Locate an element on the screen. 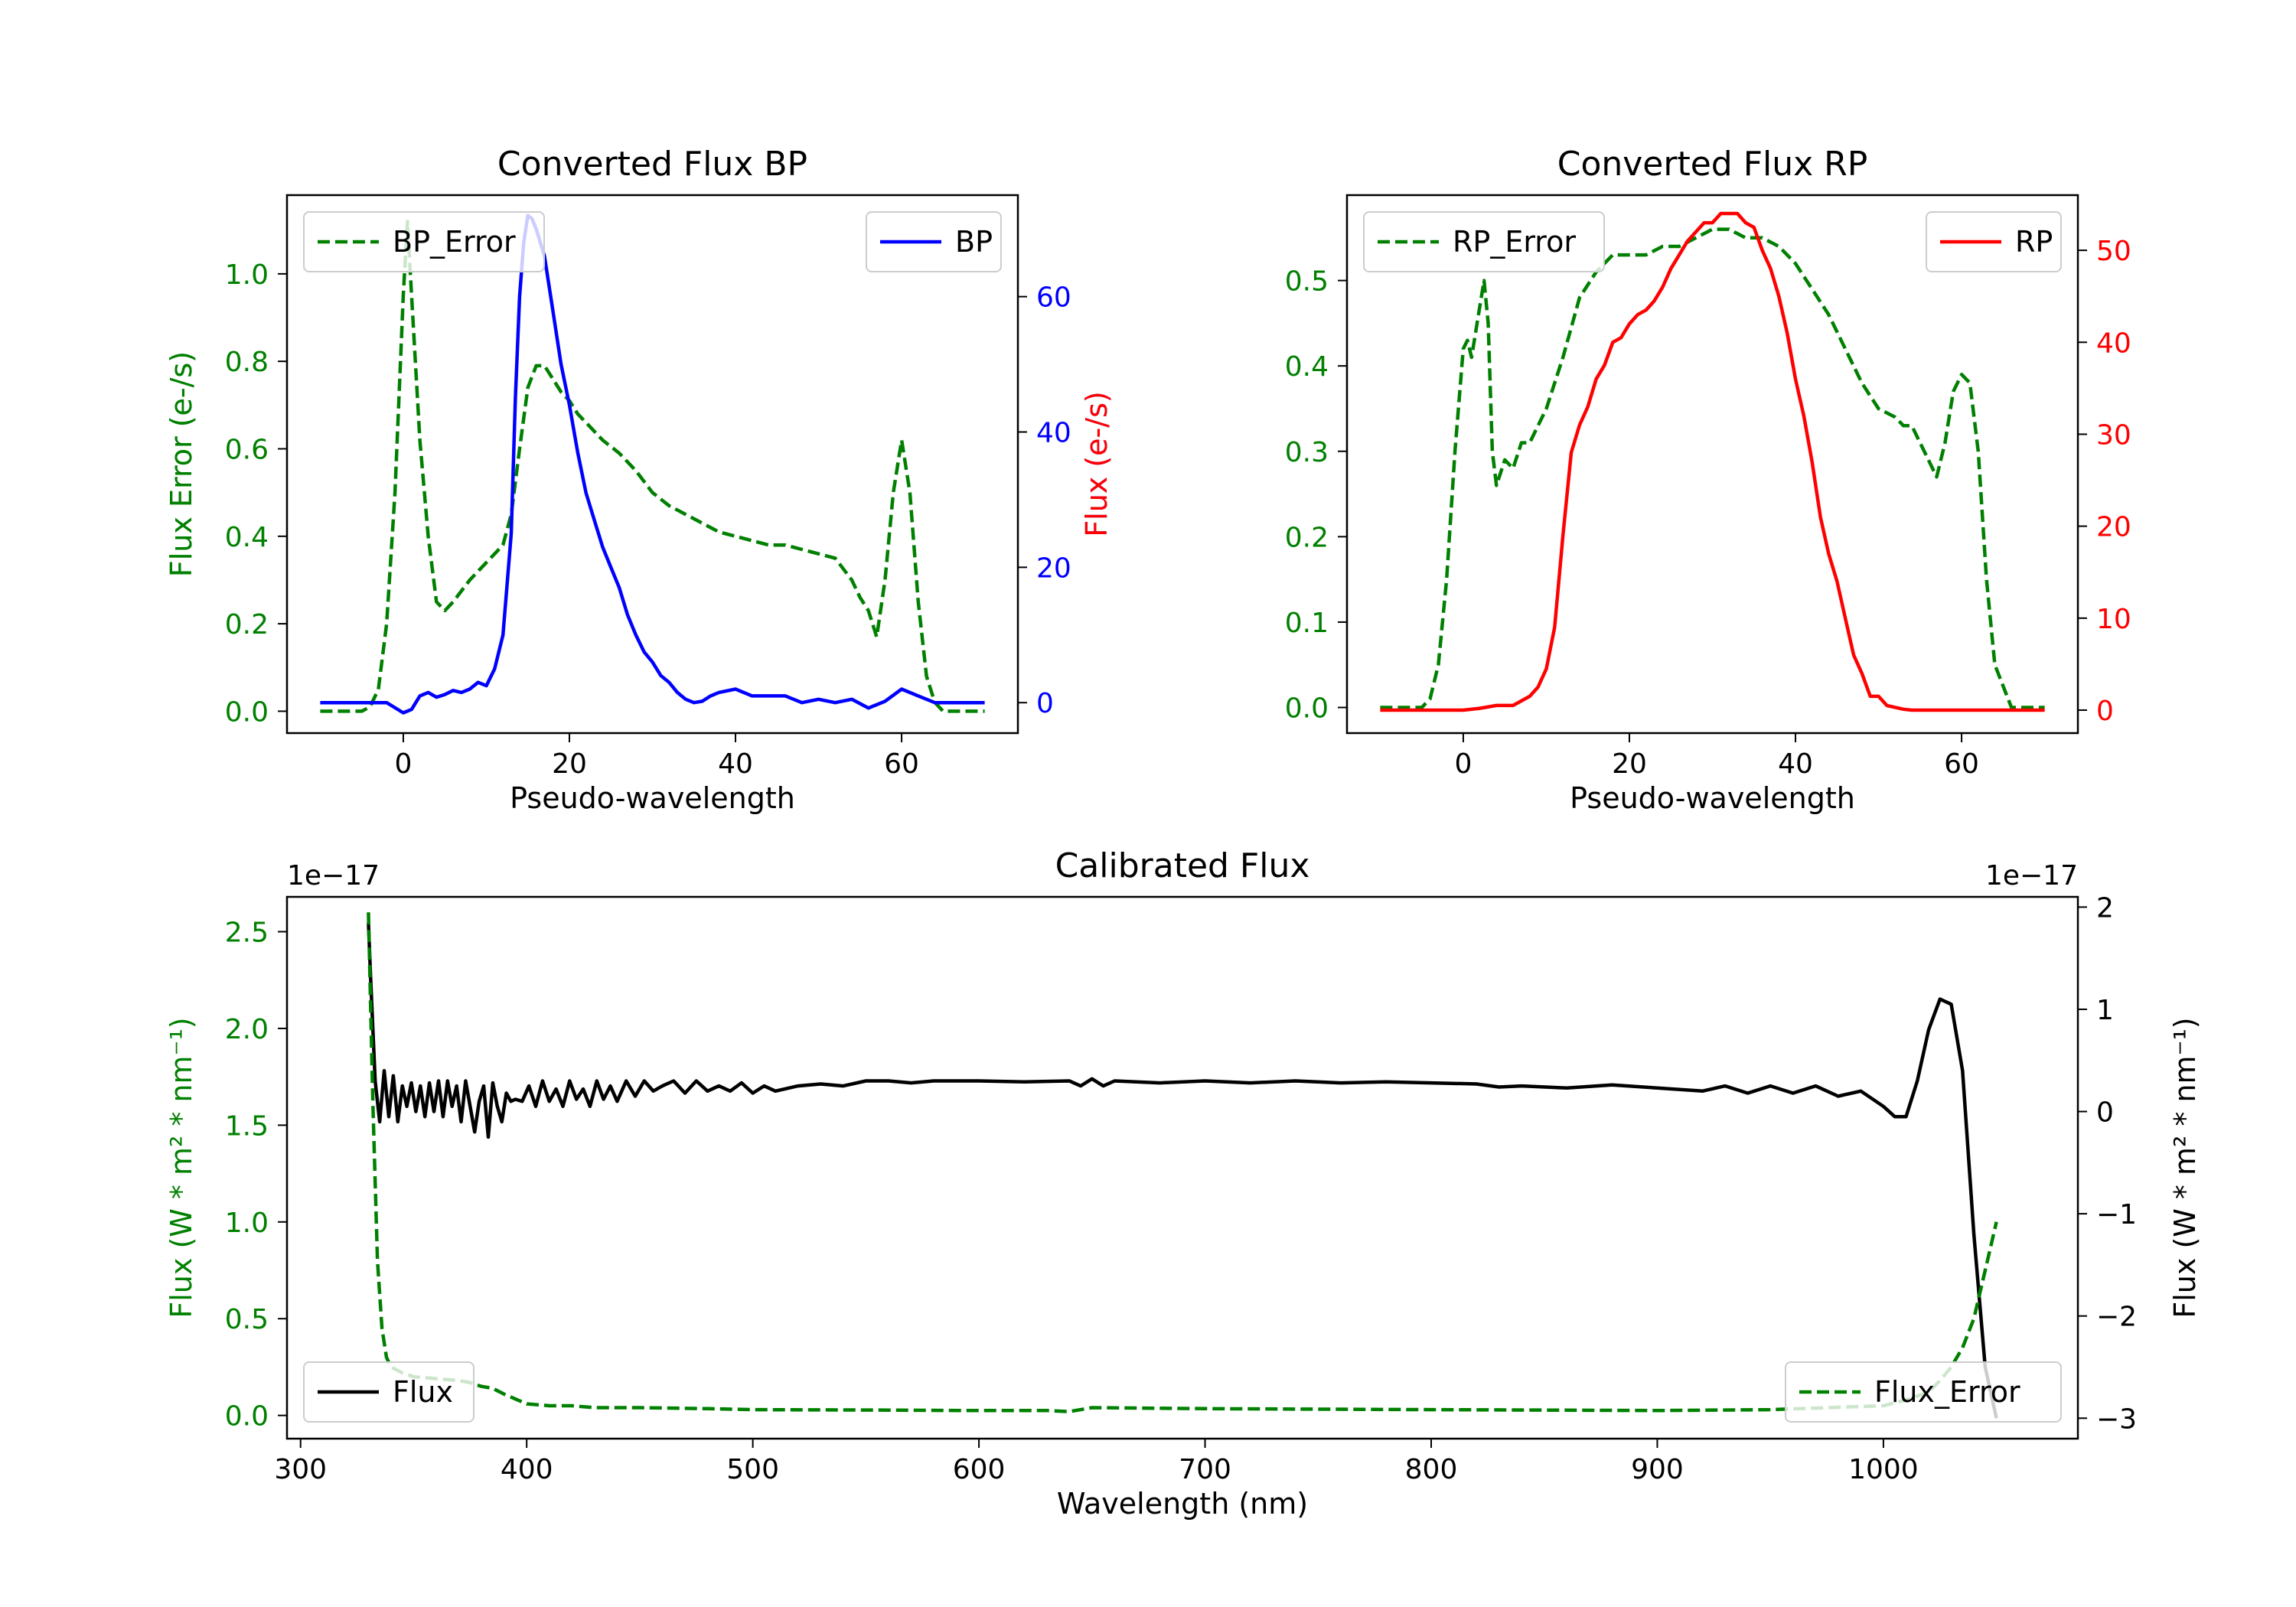  series-line-bp is located at coordinates (652, 464).